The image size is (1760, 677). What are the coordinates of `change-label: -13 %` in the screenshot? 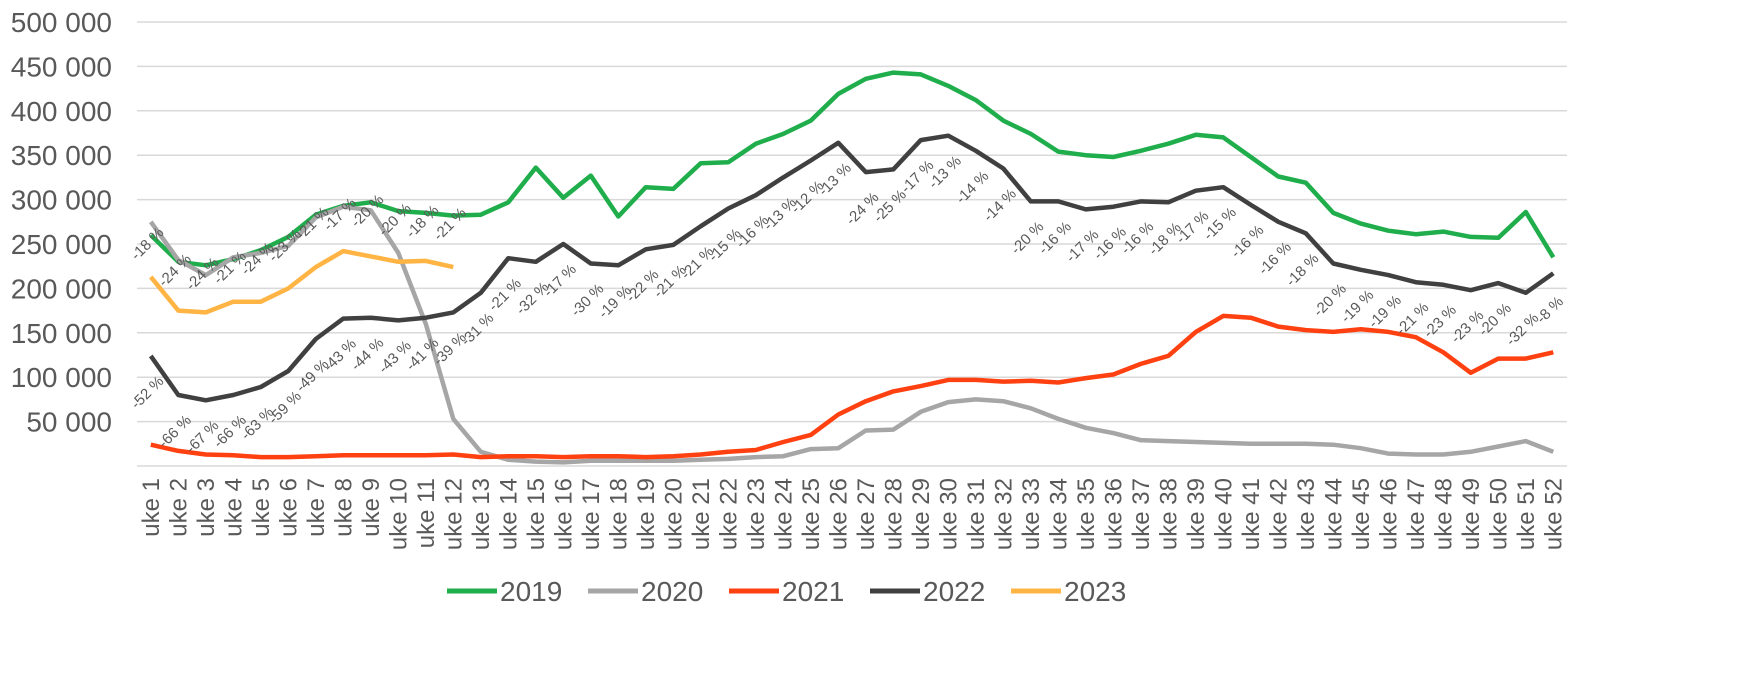 It's located at (835, 180).